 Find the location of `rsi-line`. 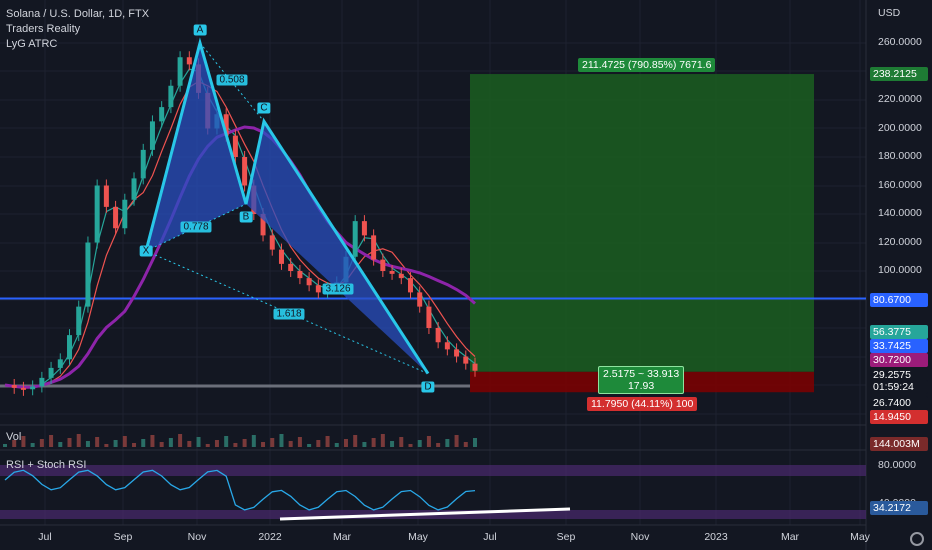

rsi-line is located at coordinates (240, 490).